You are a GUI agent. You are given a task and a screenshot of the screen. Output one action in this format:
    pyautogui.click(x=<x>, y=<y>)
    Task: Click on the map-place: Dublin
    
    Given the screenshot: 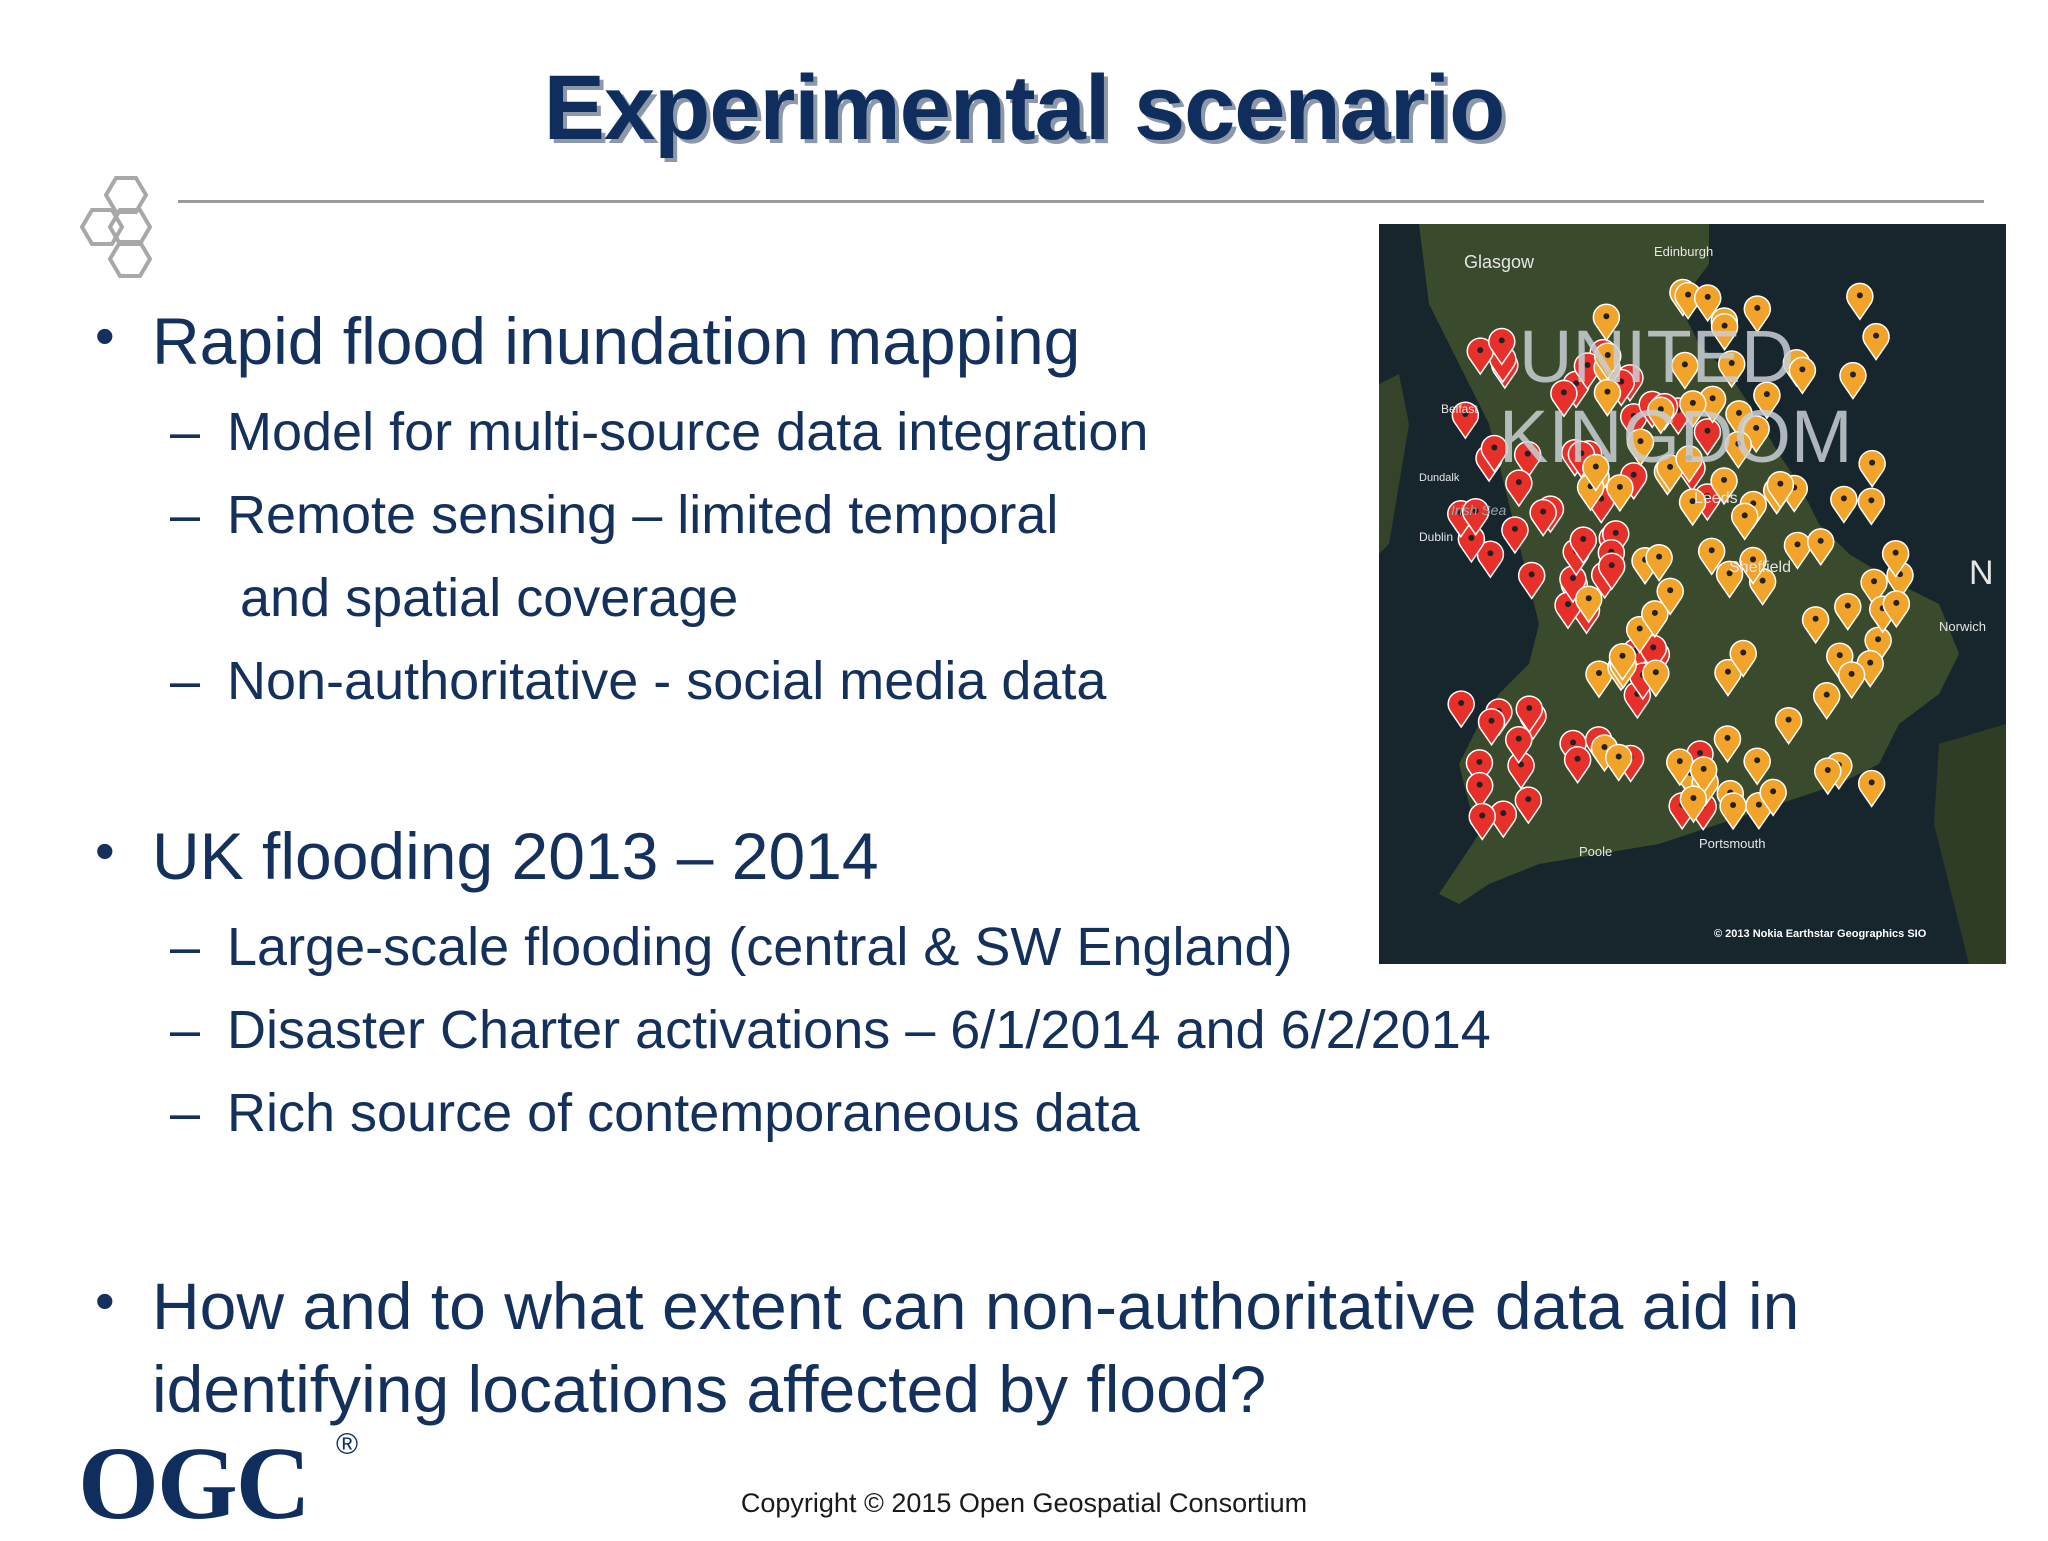 What is the action you would take?
    pyautogui.click(x=1436, y=537)
    